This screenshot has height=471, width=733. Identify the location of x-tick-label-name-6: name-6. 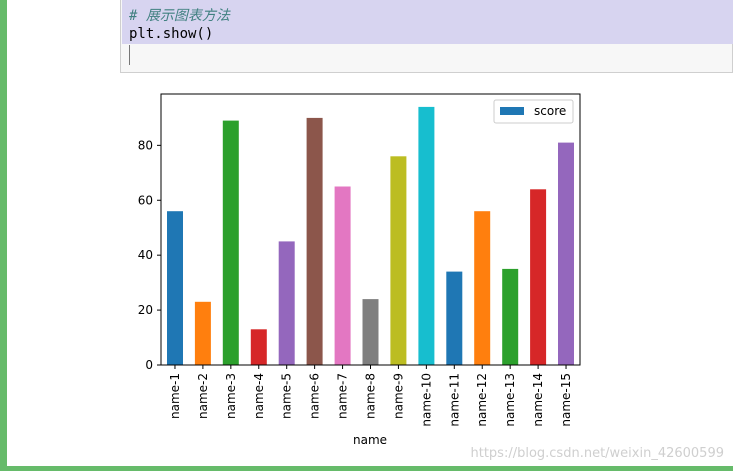
(315, 396).